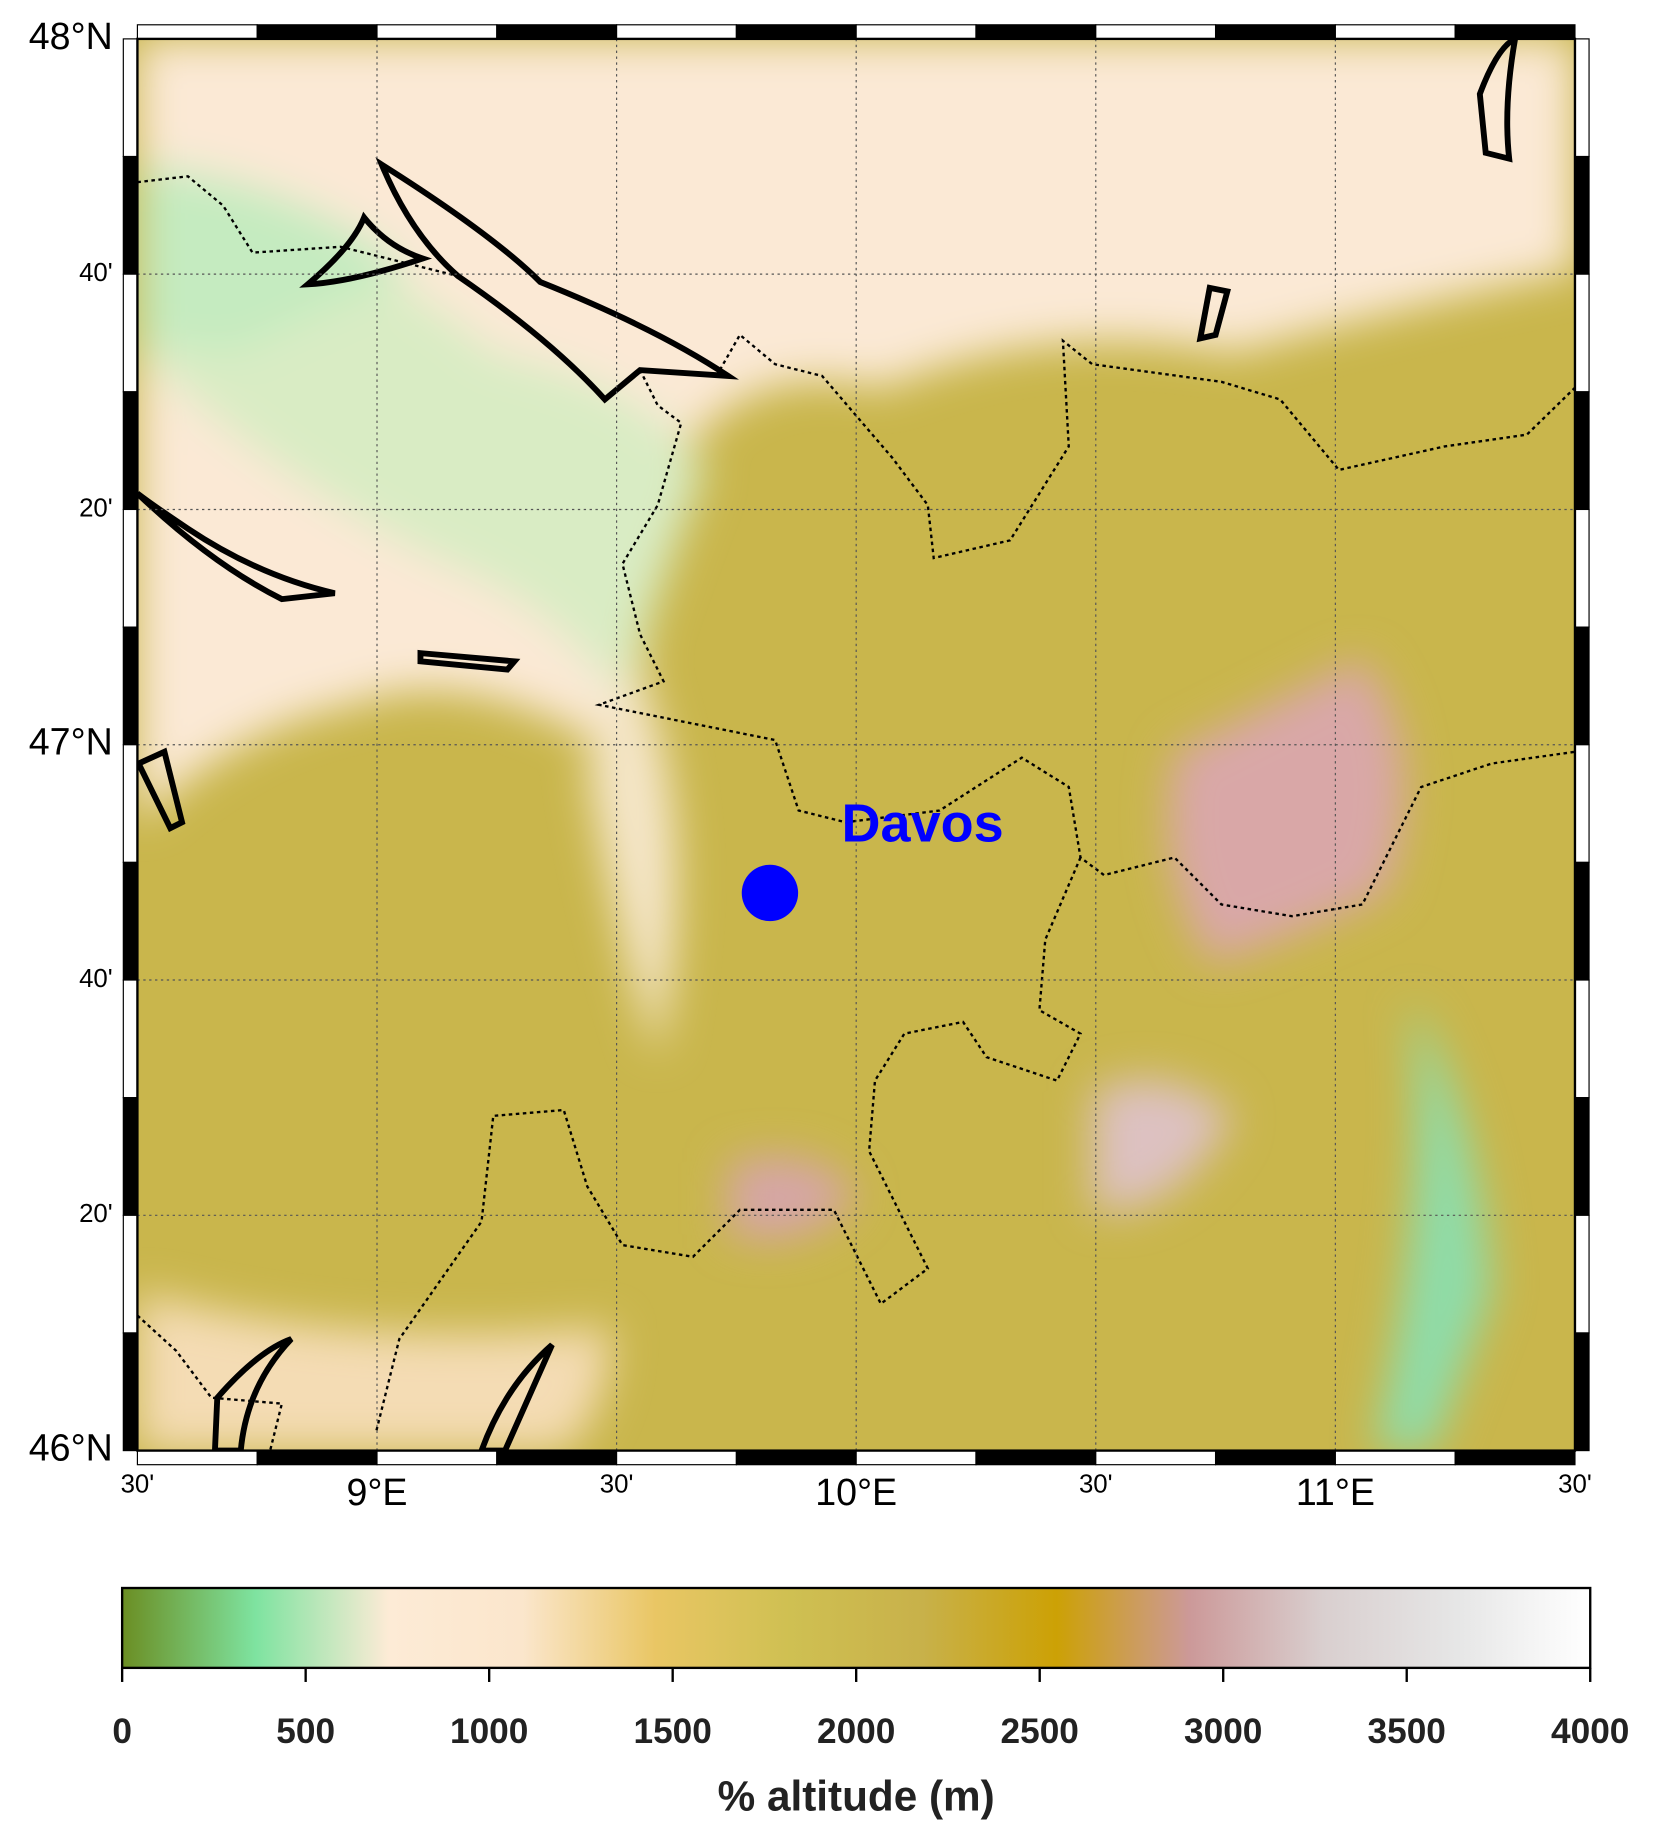 This screenshot has height=1843, width=1656. Describe the element at coordinates (1335, 1492) in the screenshot. I see `x-tick-label: 11°E` at that location.